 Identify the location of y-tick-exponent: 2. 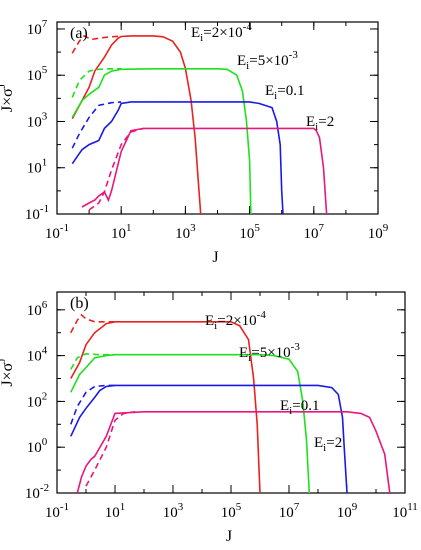
(45, 396).